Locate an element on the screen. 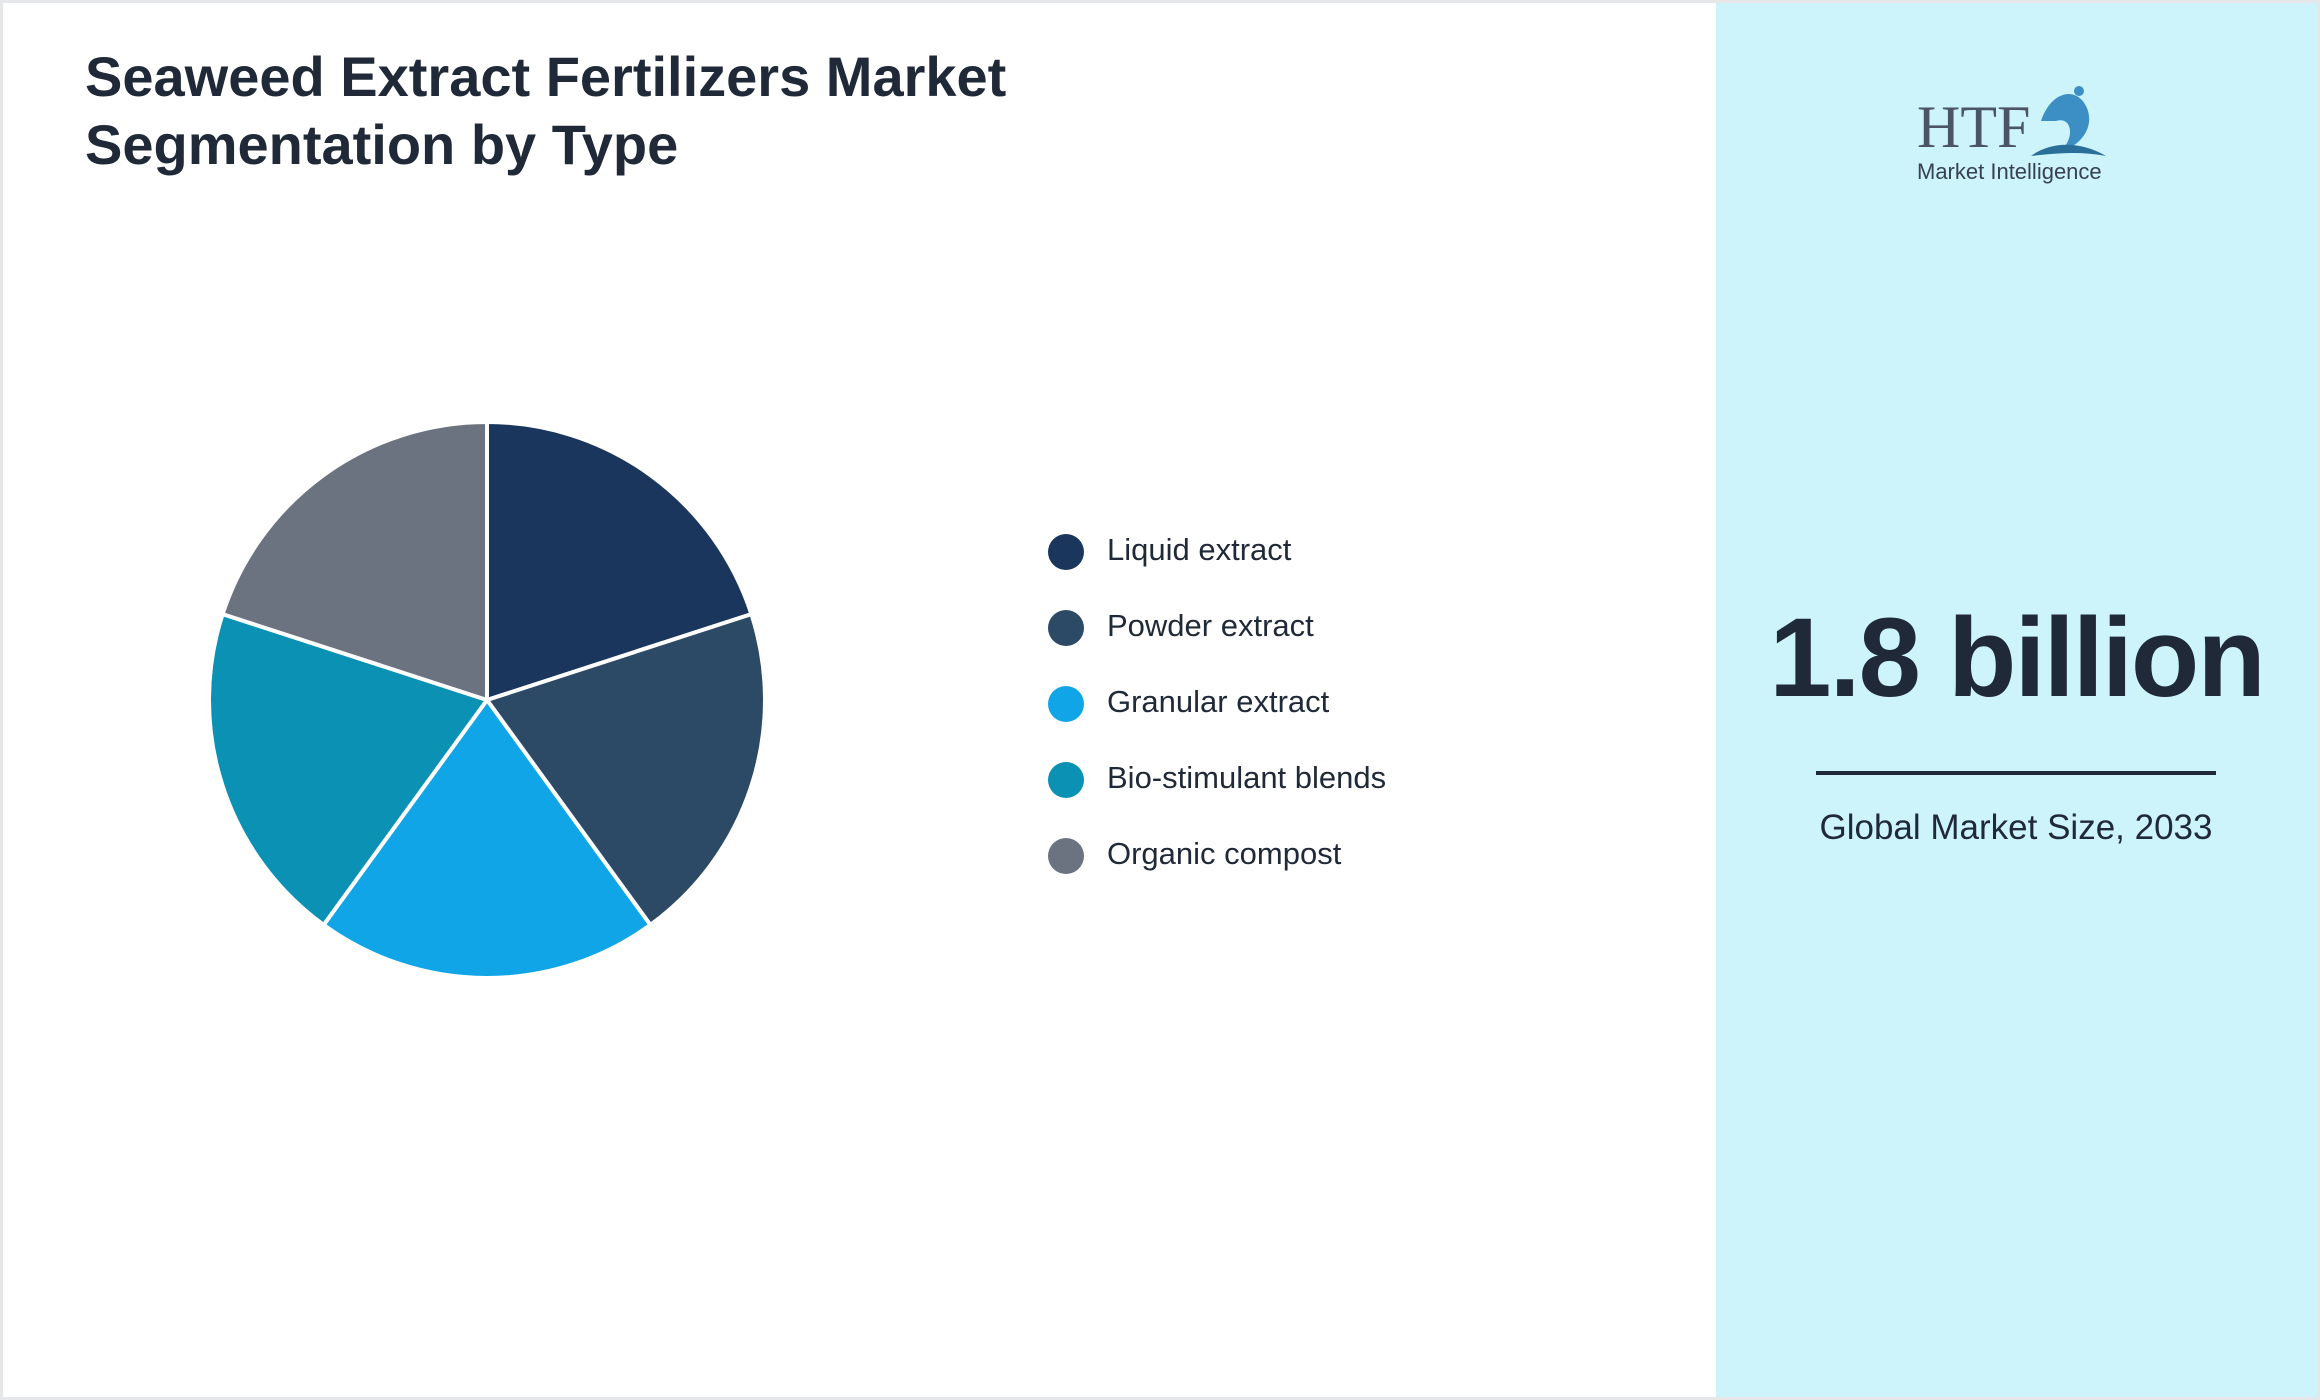 The height and width of the screenshot is (1400, 2320). divider is located at coordinates (2016, 773).